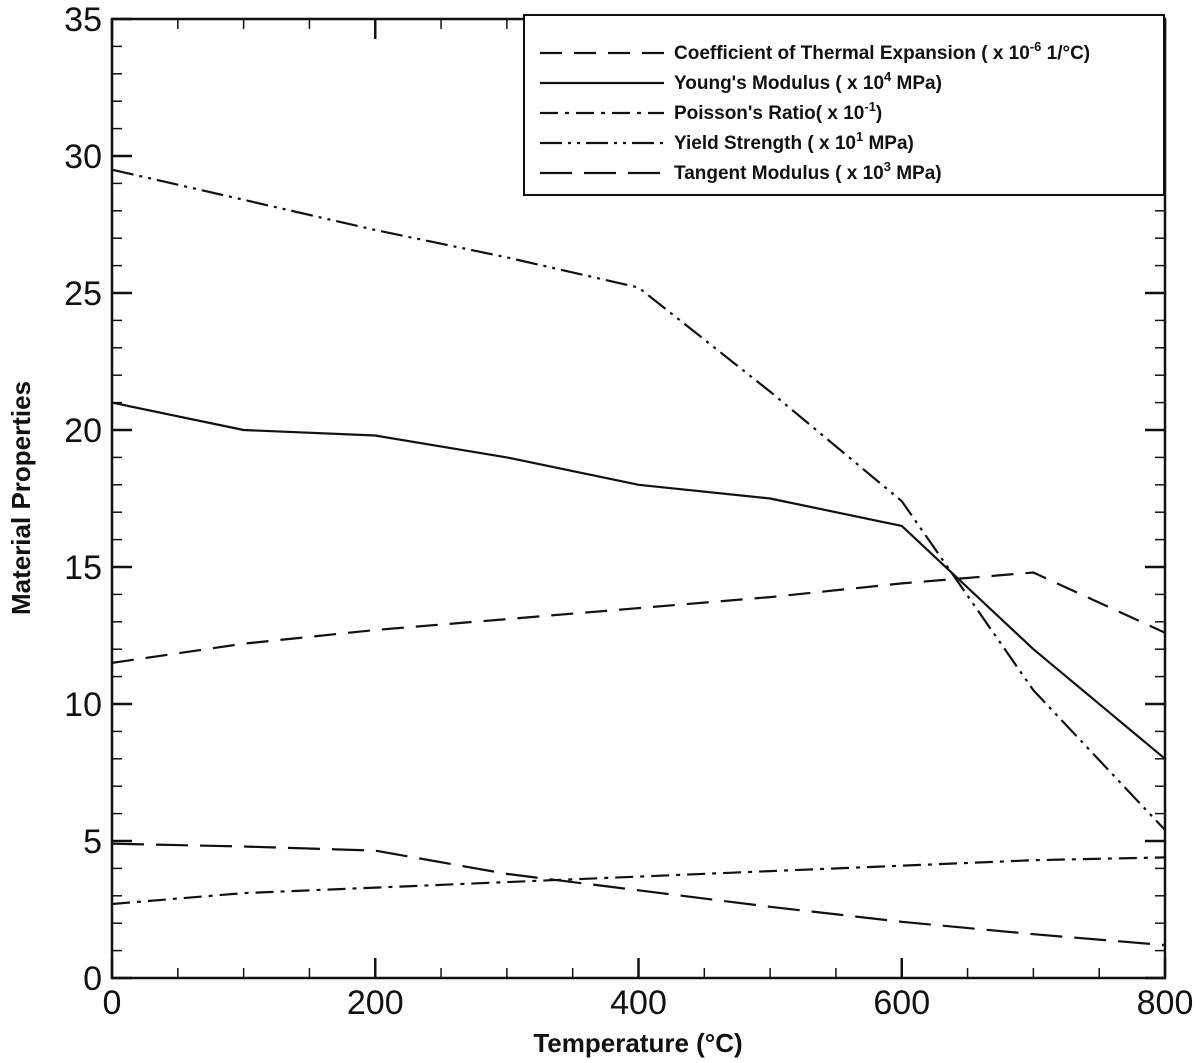  What do you see at coordinates (778, 111) in the screenshot?
I see `legend-entry-label: Poisson's Ratio( x 10-1)` at bounding box center [778, 111].